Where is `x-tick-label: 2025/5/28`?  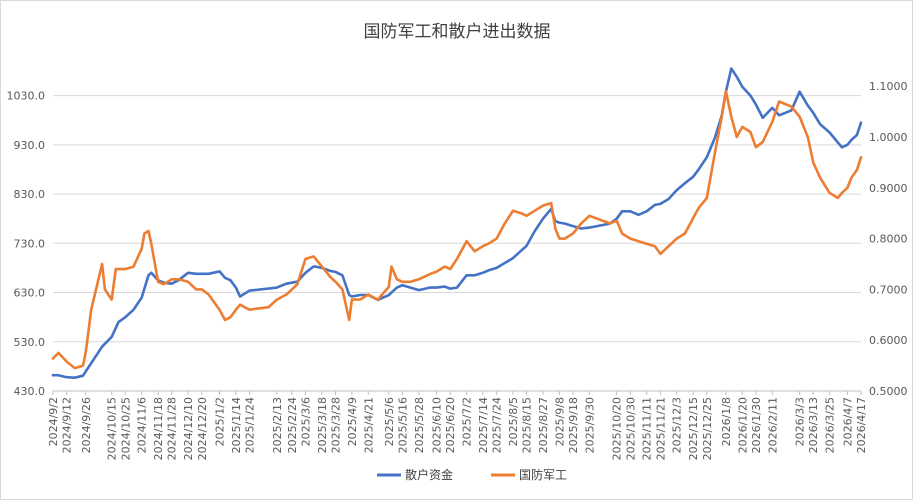
x-tick-label: 2025/5/28 is located at coordinates (419, 425).